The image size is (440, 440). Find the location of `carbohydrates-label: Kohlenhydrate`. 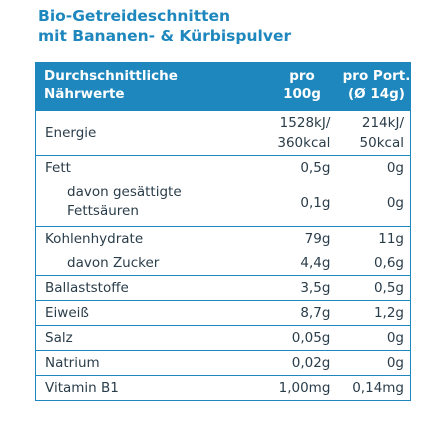

carbohydrates-label: Kohlenhydrate is located at coordinates (94, 238).